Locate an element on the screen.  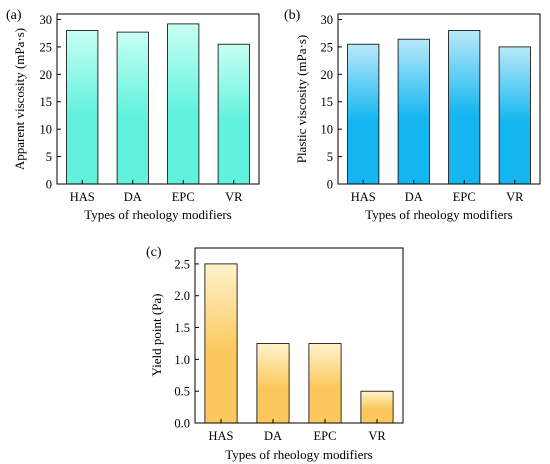
panel-label: (a) is located at coordinates (14, 15).